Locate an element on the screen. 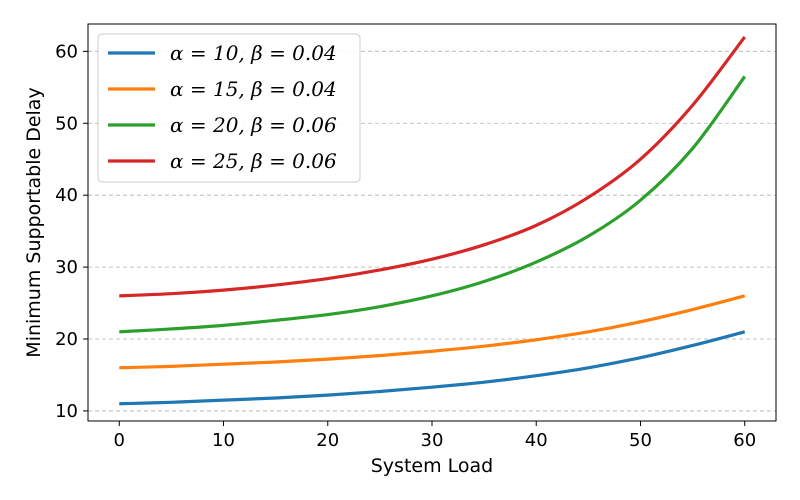  y-tick-label: 60 is located at coordinates (66, 51).